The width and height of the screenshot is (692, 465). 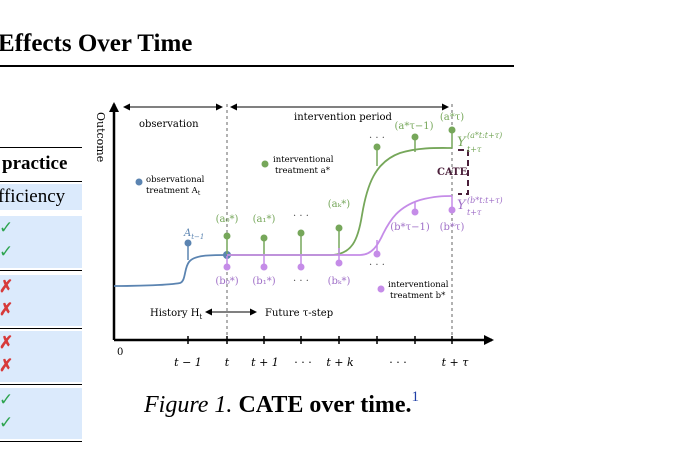 I want to click on history-label: History Ht, so click(x=176, y=314).